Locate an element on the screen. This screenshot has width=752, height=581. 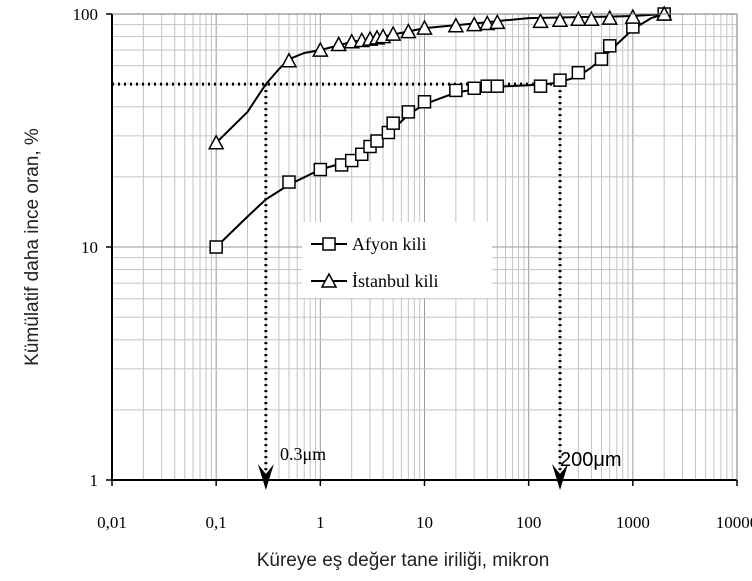
x-tick-label: 10 is located at coordinates (424, 522).